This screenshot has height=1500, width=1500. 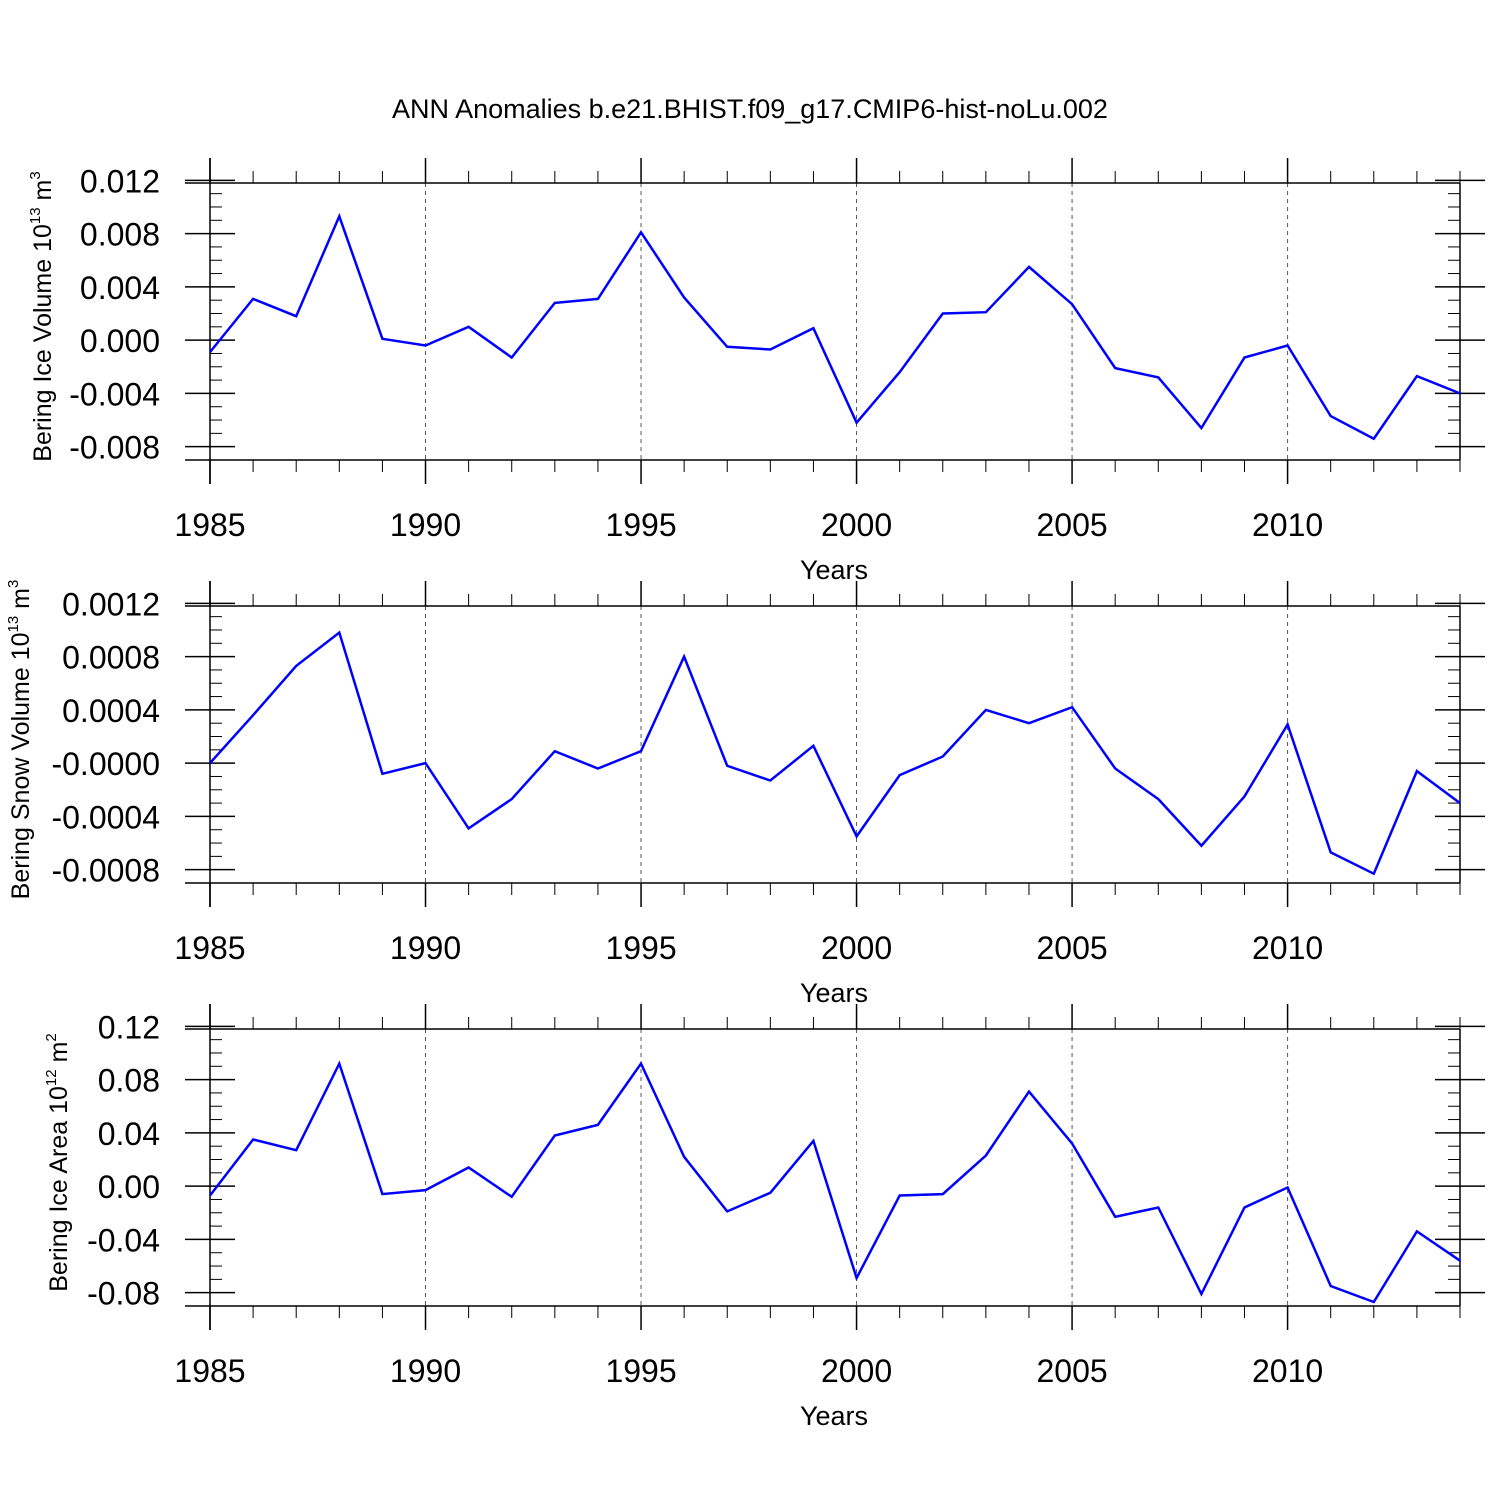 I want to click on y-tick-label: 0.004, so click(x=120, y=288).